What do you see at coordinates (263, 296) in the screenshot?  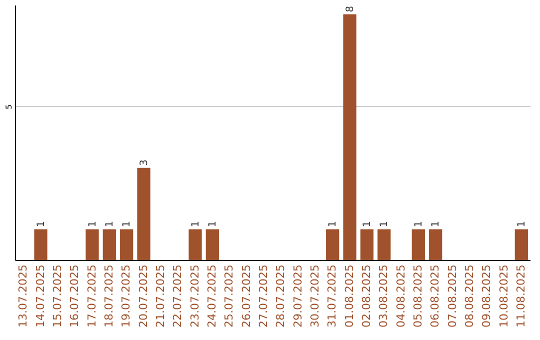 I see `x-tick-label: 27.07.2025` at bounding box center [263, 296].